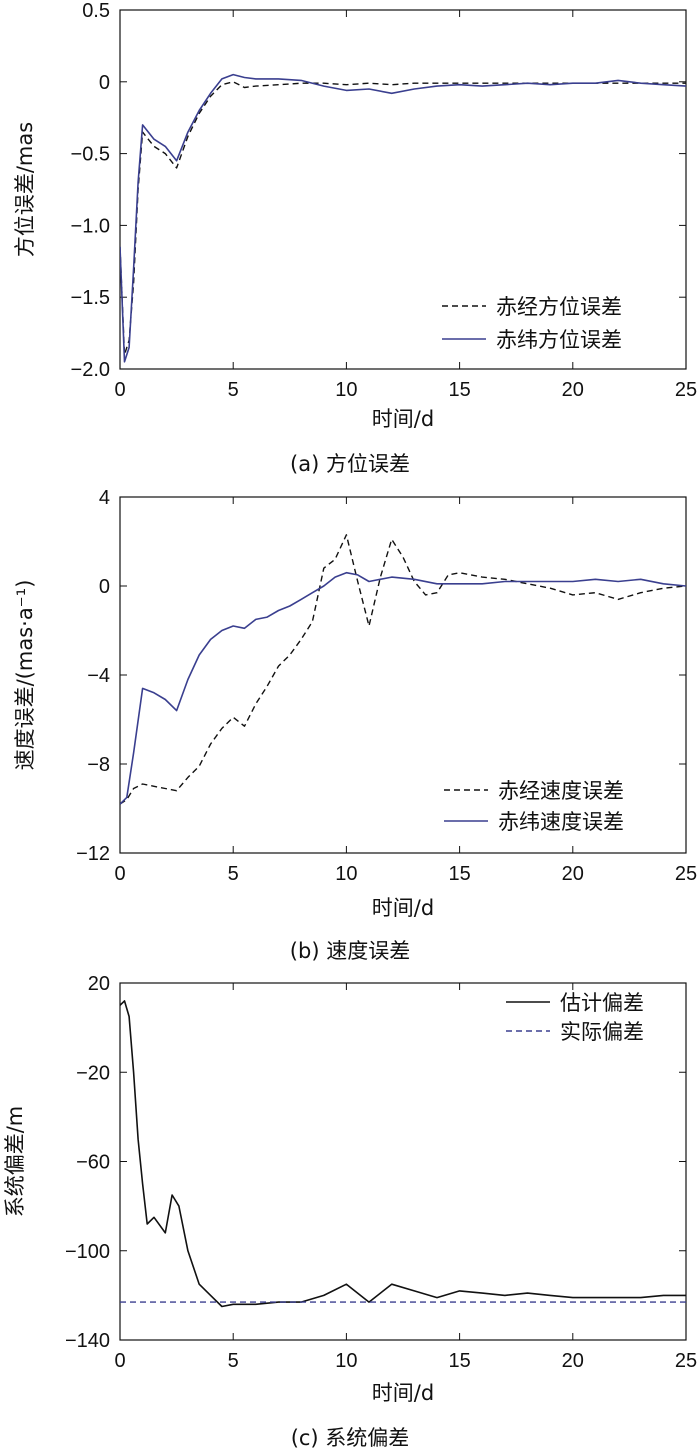 Image resolution: width=700 pixels, height=1456 pixels. Describe the element at coordinates (98, 676) in the screenshot. I see `y-tick-label: −4` at that location.